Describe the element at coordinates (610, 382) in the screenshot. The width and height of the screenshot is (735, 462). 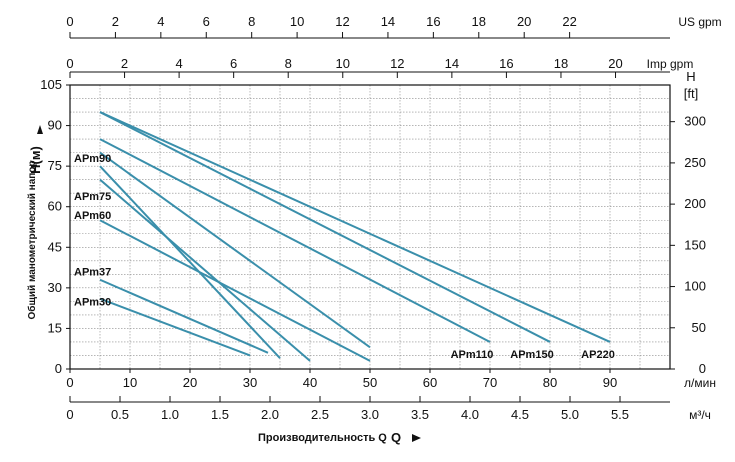
I see `x-tick-label: 90` at that location.